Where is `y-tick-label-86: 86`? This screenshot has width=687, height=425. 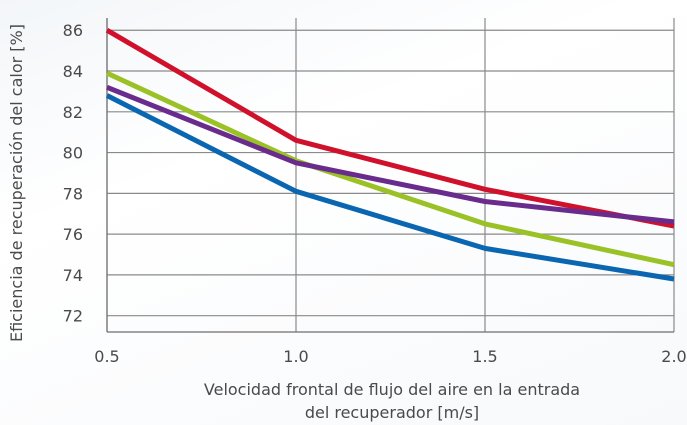 y-tick-label-86: 86 is located at coordinates (73, 30).